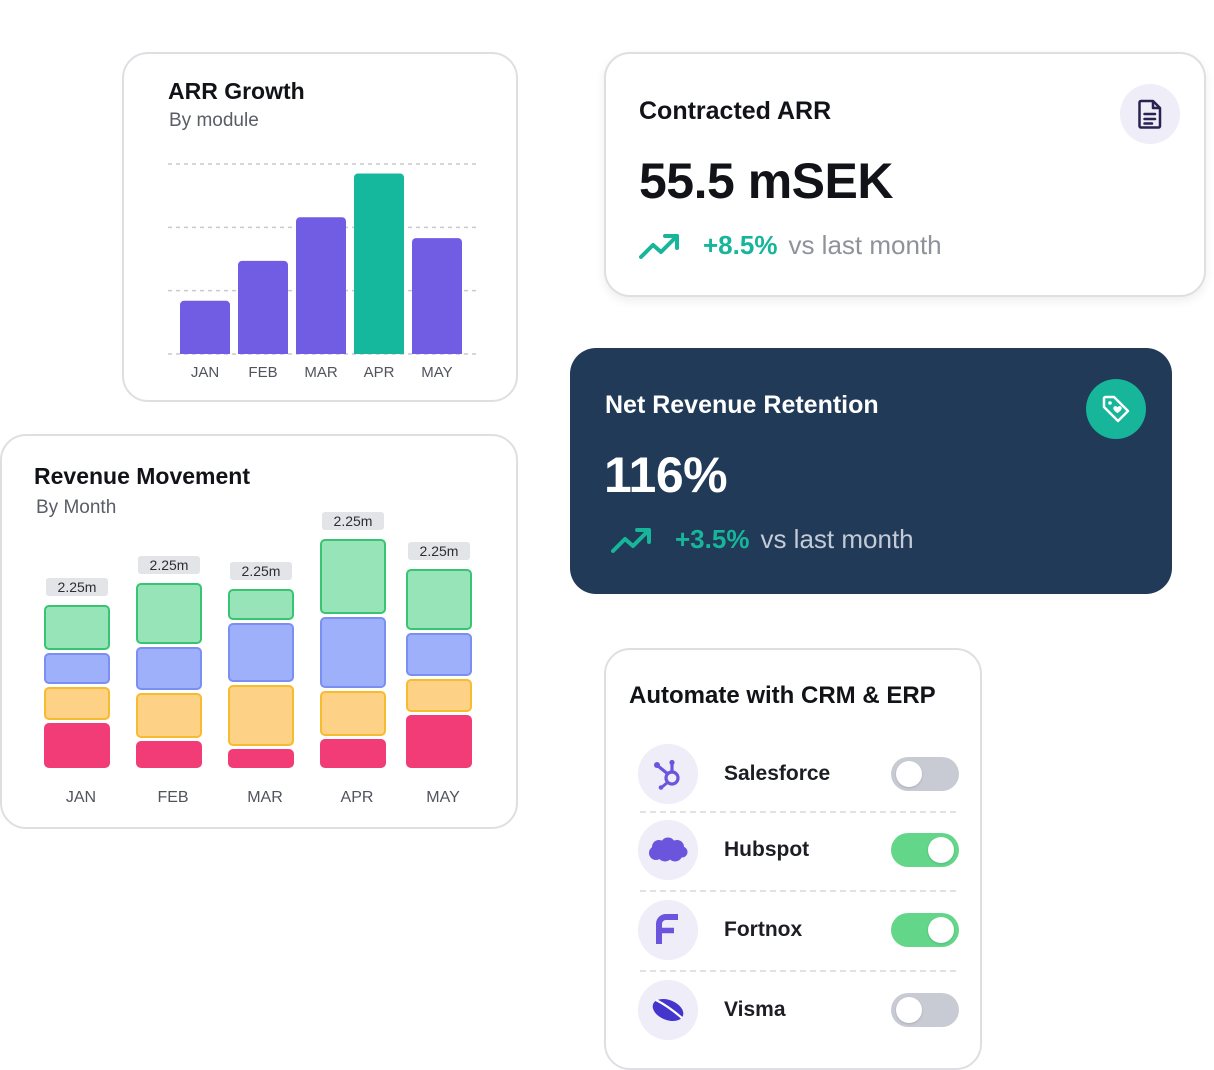  I want to click on contracted-arr-comparison: vs last month, so click(865, 245).